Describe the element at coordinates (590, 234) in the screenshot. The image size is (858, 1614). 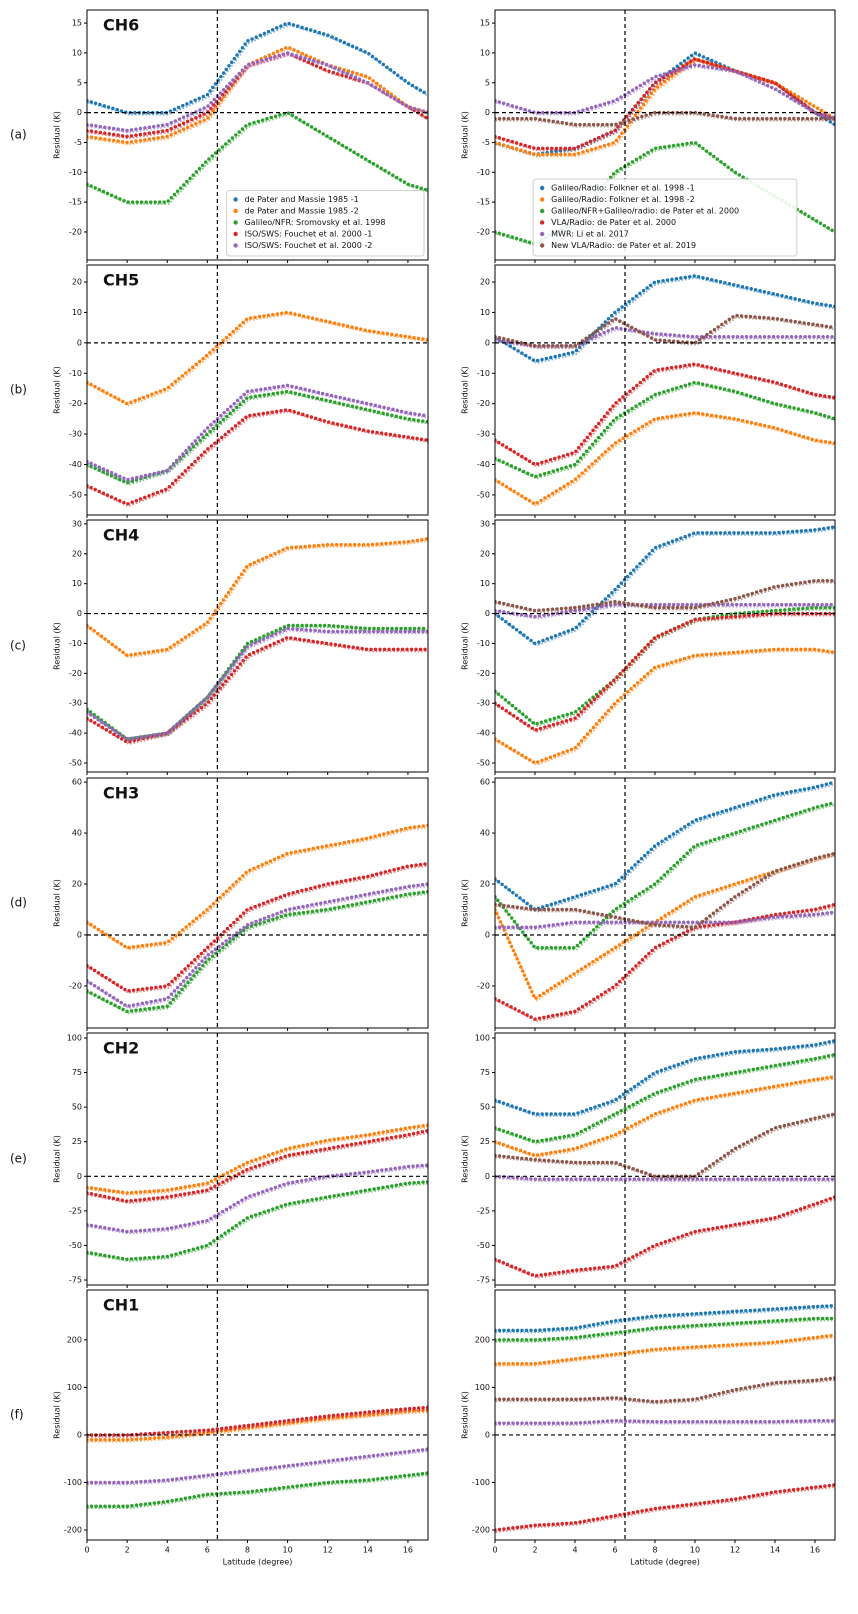
I see `legend-label: MWR: Li et al. 2017` at that location.